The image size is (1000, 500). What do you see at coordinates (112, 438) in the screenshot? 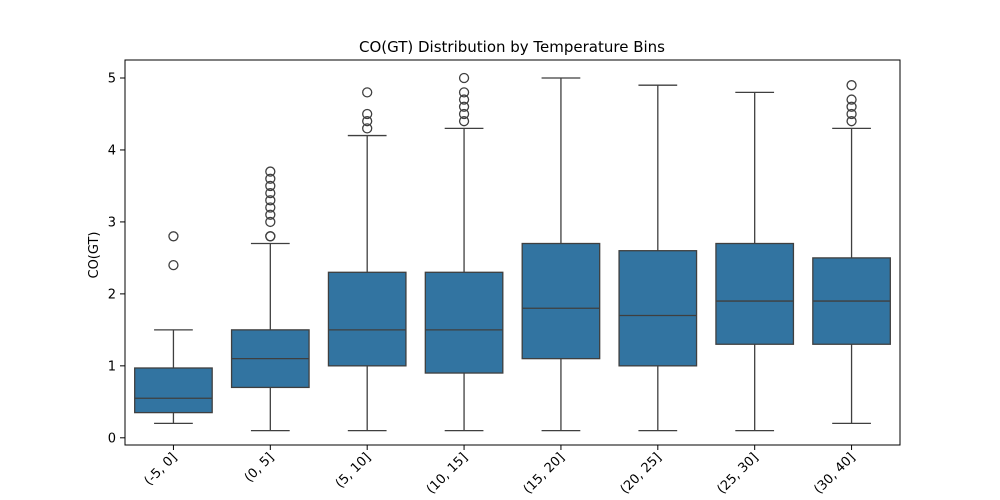
I see `y-tick-label: 0` at bounding box center [112, 438].